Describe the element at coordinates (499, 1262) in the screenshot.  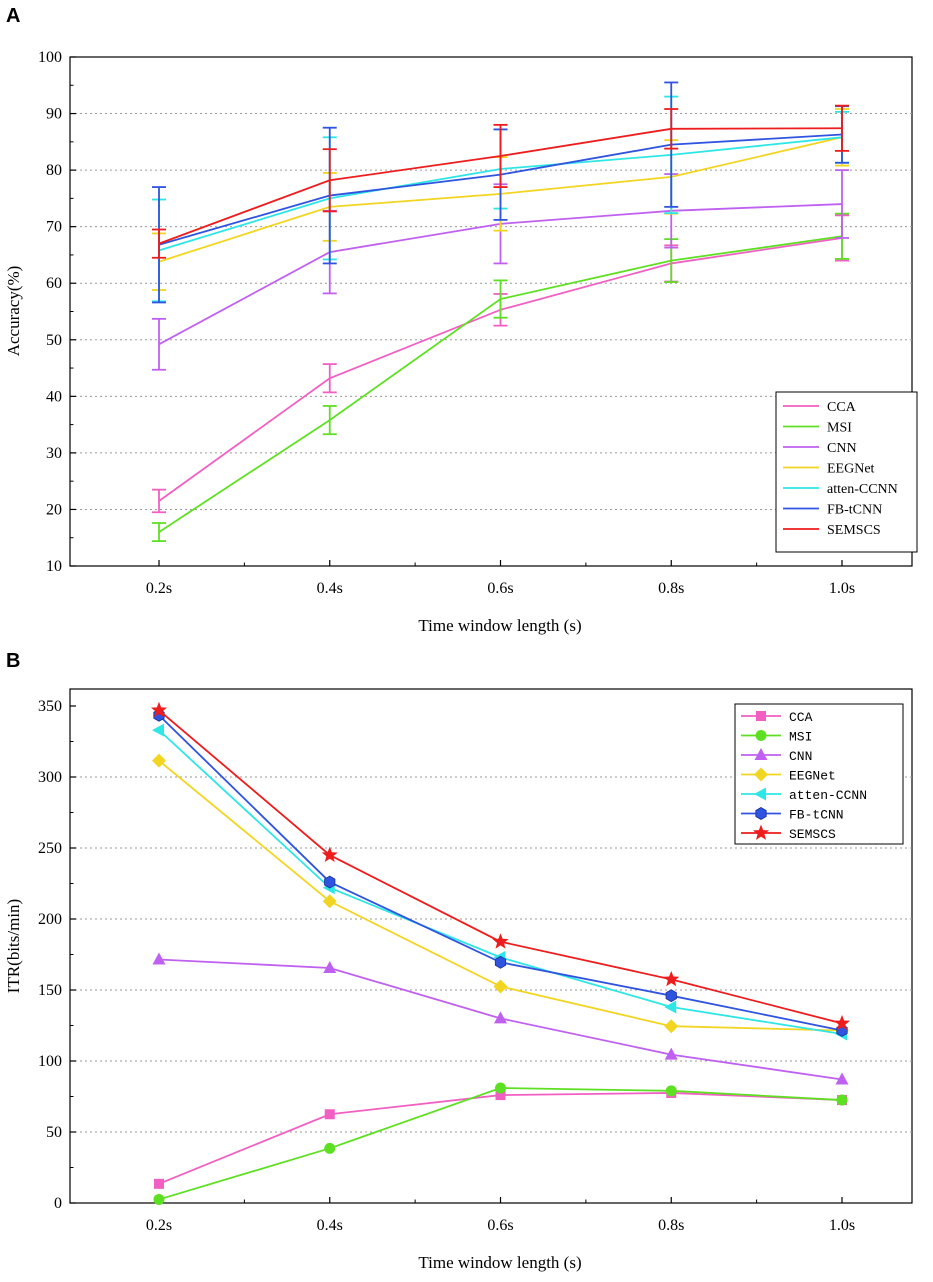
I see `panel-b-x-axis-title: Time window length (s)` at that location.